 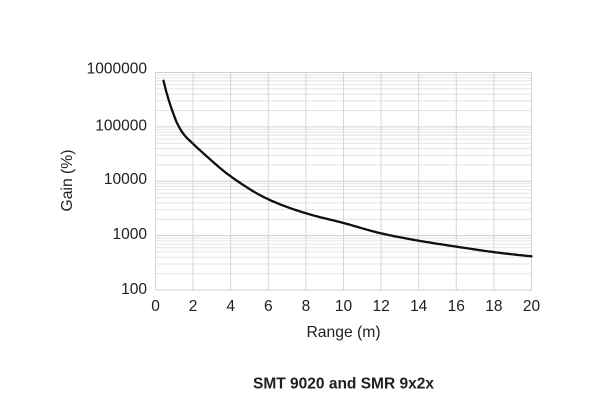 I want to click on svg-text: 16, so click(x=456, y=306).